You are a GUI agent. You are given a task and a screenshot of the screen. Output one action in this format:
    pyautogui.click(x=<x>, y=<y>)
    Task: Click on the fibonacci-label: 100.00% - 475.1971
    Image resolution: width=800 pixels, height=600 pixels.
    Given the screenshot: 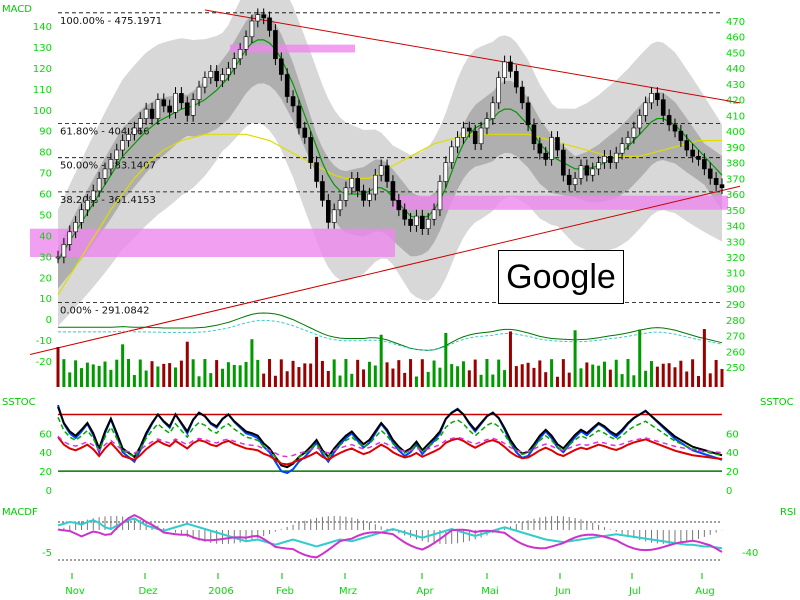 What is the action you would take?
    pyautogui.click(x=111, y=21)
    